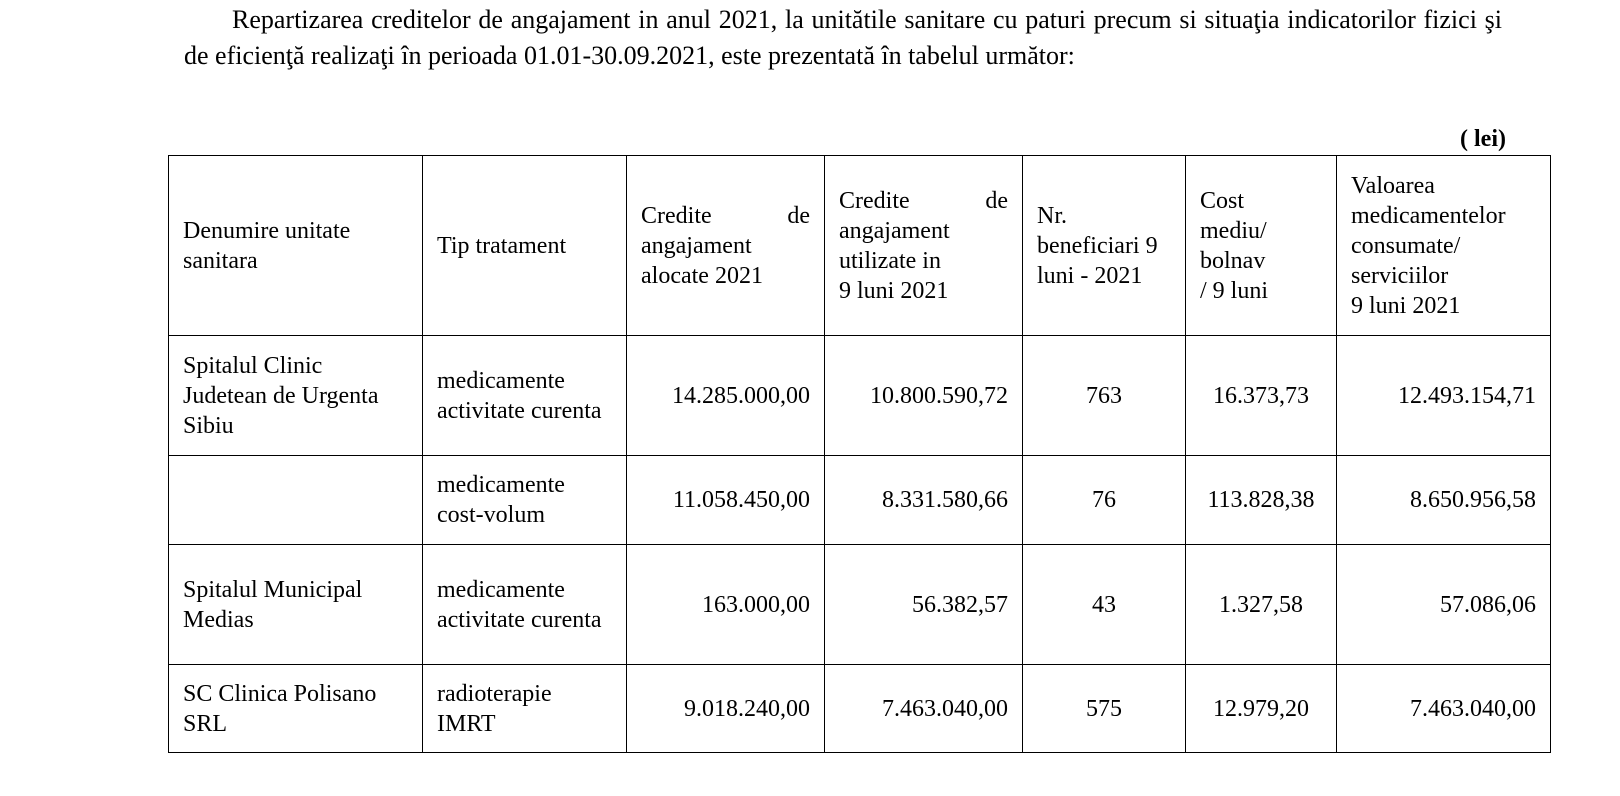  What do you see at coordinates (923, 200) in the screenshot?
I see `header-credite-utilizate-line: Credite de` at bounding box center [923, 200].